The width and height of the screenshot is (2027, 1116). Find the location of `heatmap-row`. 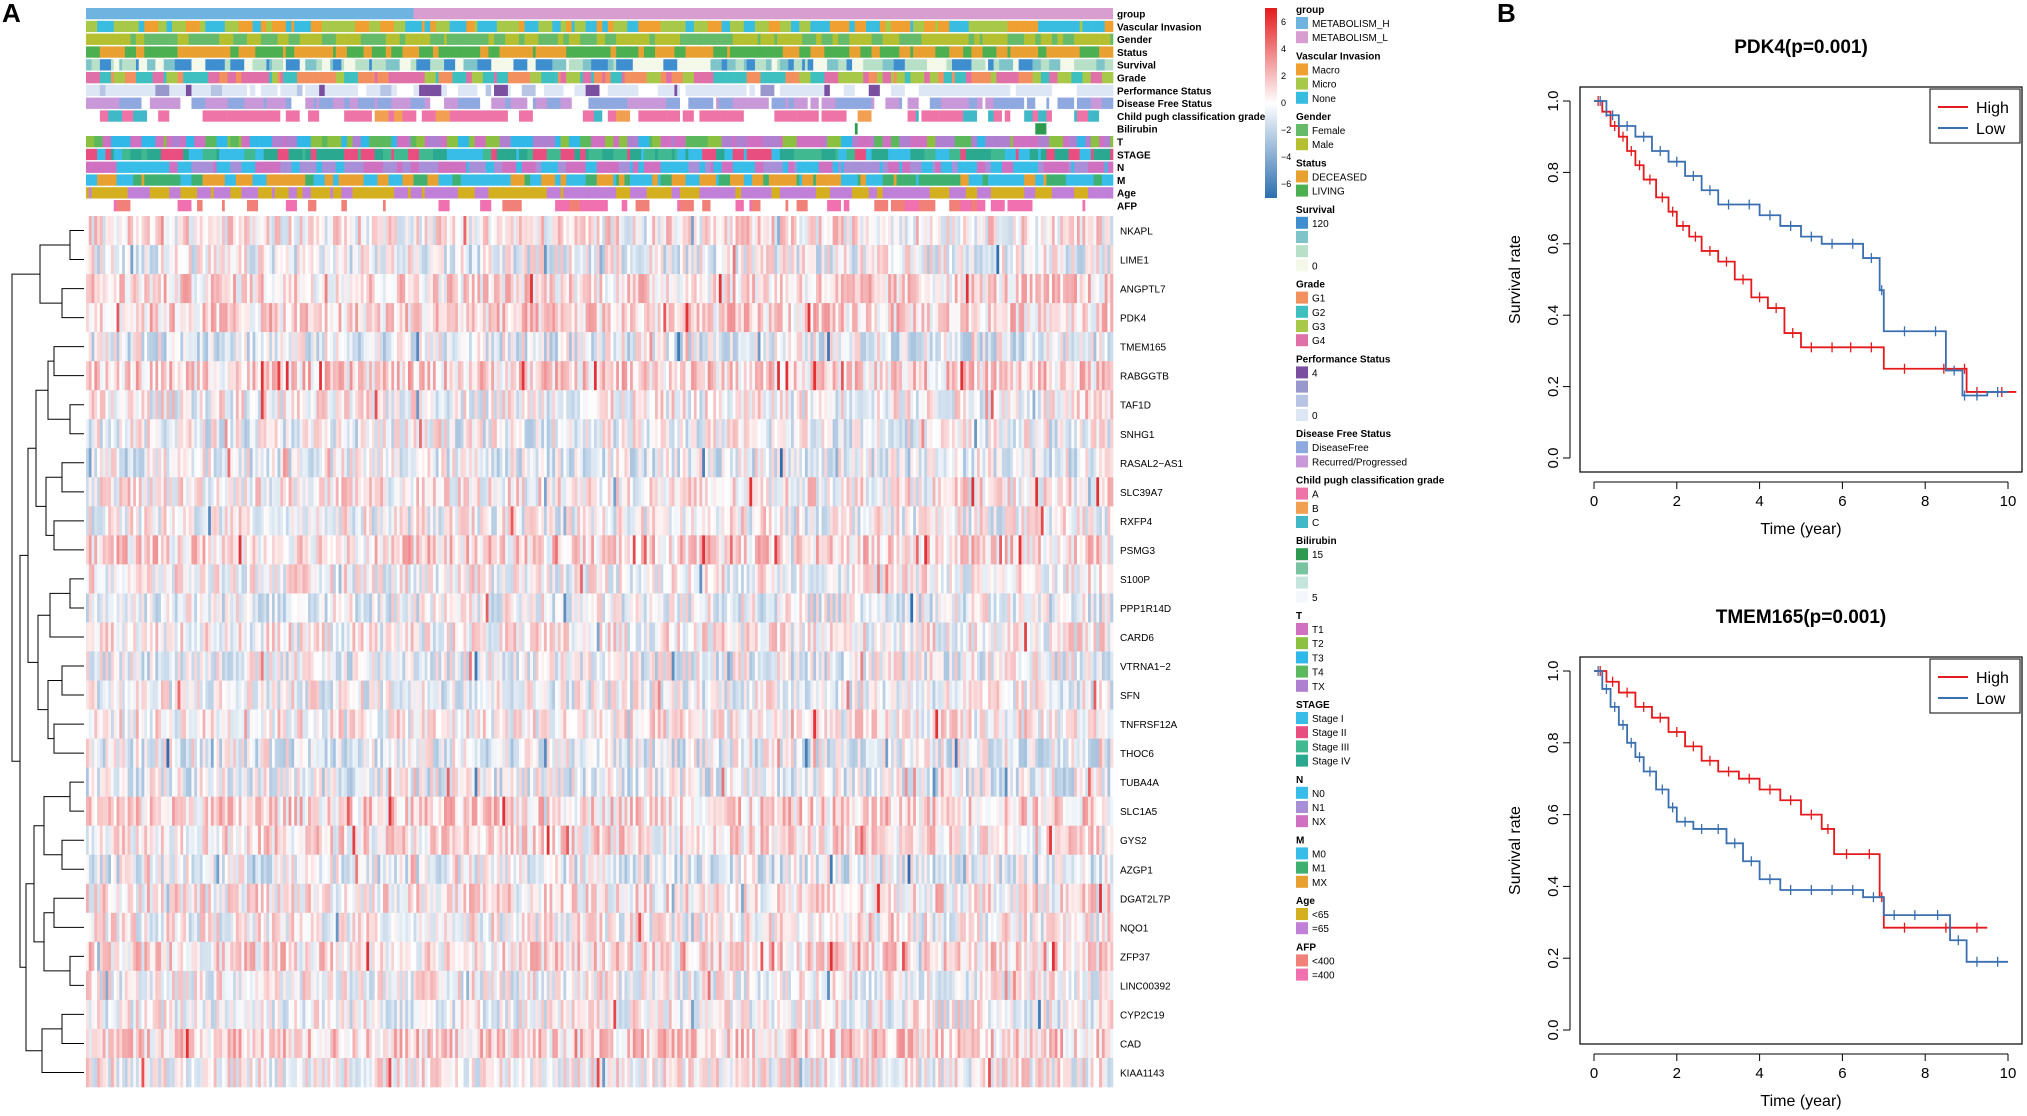

heatmap-row is located at coordinates (600, 434).